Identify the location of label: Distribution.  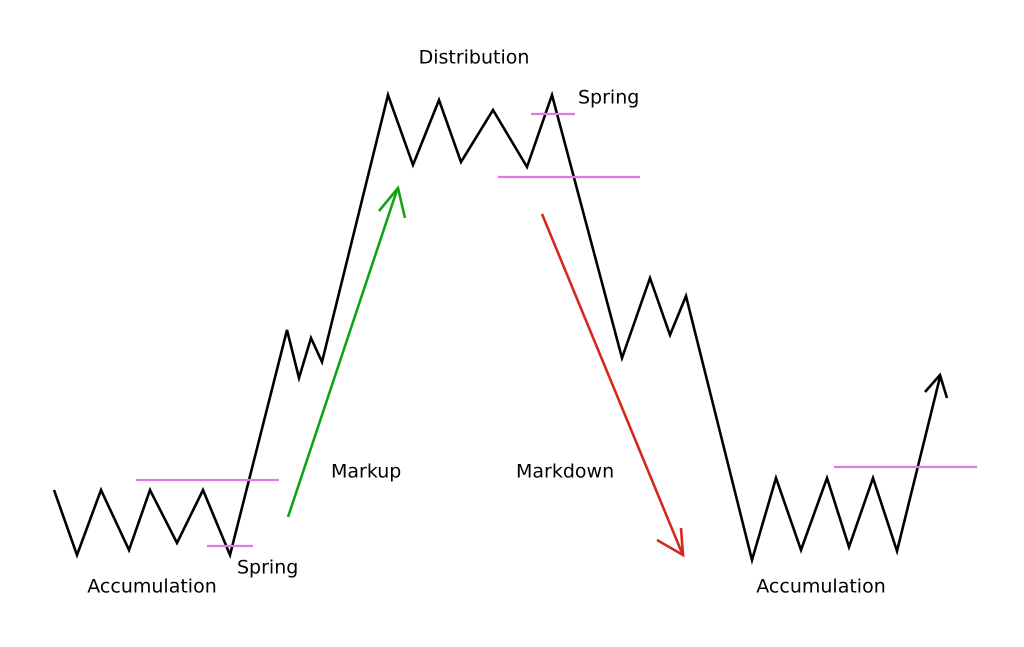
(474, 58).